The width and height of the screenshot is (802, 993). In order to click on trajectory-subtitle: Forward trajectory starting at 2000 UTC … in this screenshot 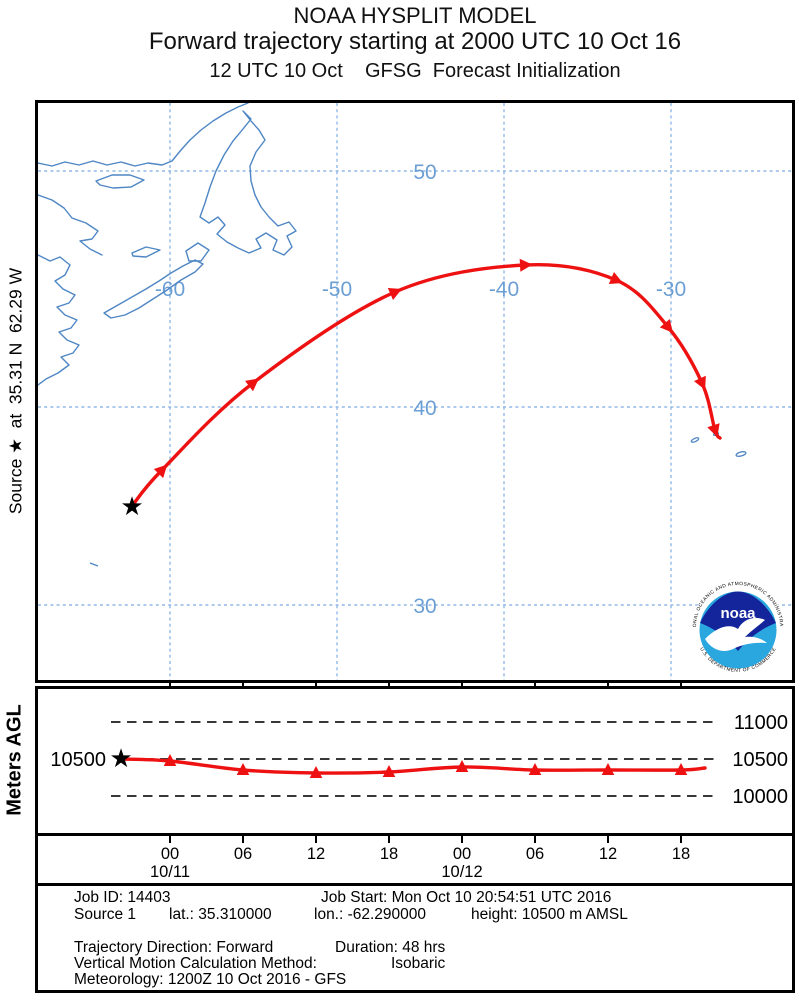, I will do `click(415, 41)`.